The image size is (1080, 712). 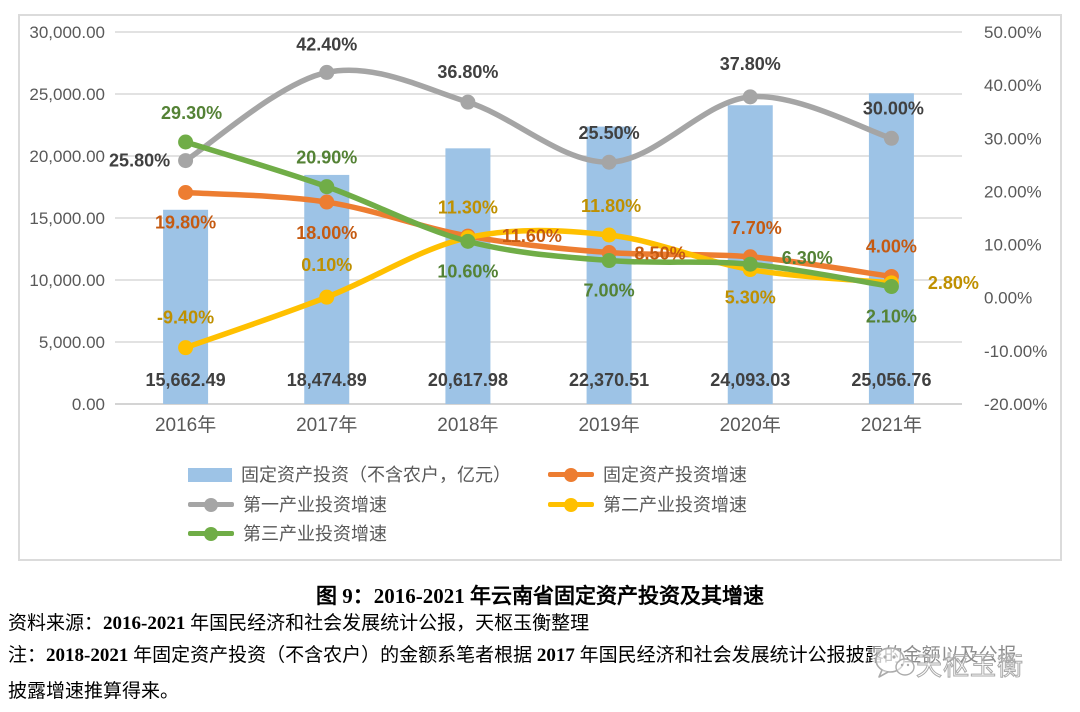 What do you see at coordinates (1013, 138) in the screenshot?
I see `right-axis-tick: 30.00%` at bounding box center [1013, 138].